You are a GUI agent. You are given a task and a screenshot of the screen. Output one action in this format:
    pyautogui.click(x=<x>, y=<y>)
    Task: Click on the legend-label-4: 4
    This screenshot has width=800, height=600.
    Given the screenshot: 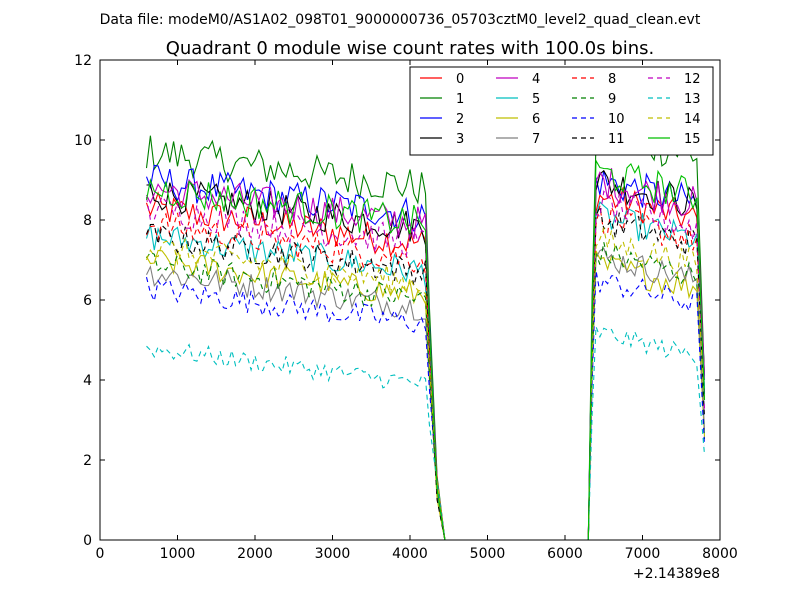 What is the action you would take?
    pyautogui.click(x=536, y=79)
    